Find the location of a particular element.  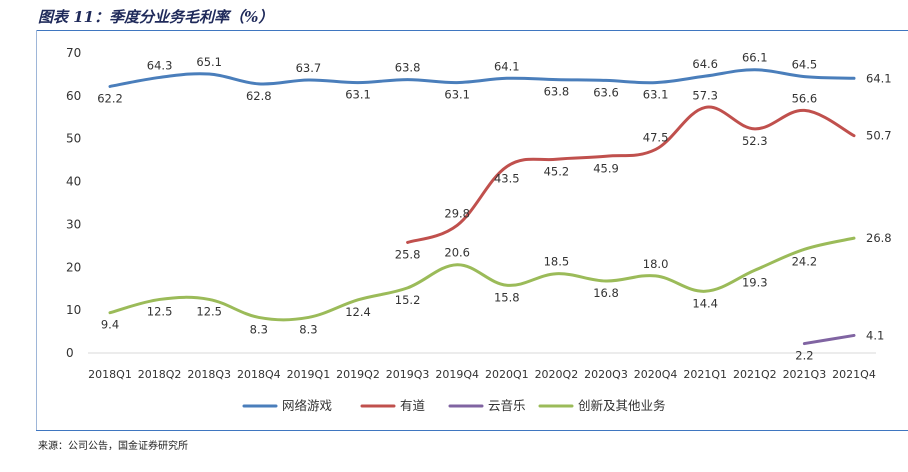

x-tick-label: 2020Q3 is located at coordinates (606, 374).